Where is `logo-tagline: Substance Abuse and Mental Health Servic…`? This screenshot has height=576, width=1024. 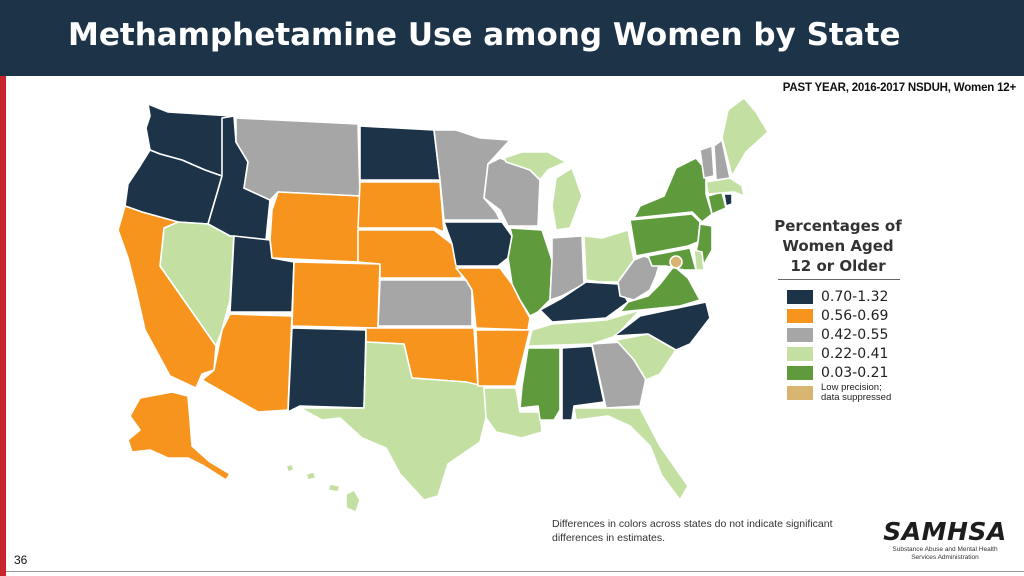 logo-tagline: Substance Abuse and Mental Health Servic… is located at coordinates (945, 553).